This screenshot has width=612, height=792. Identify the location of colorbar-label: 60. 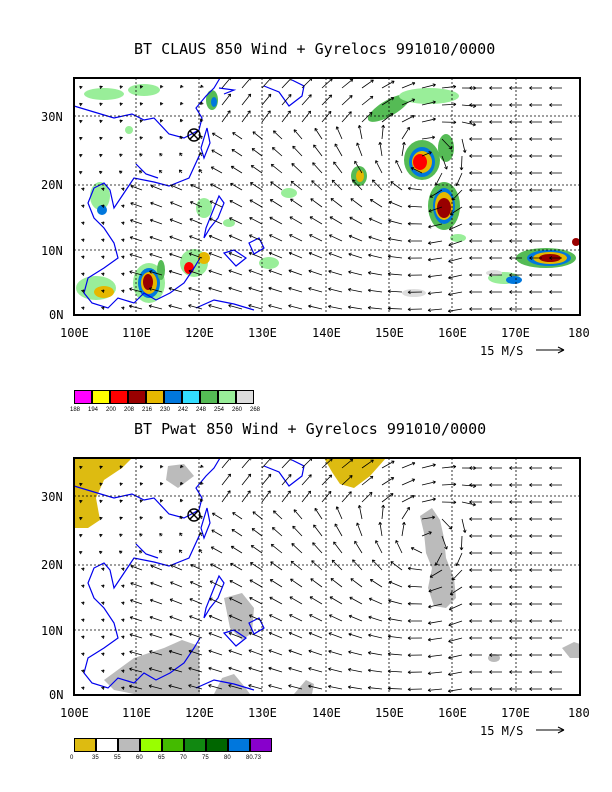
(139, 758).